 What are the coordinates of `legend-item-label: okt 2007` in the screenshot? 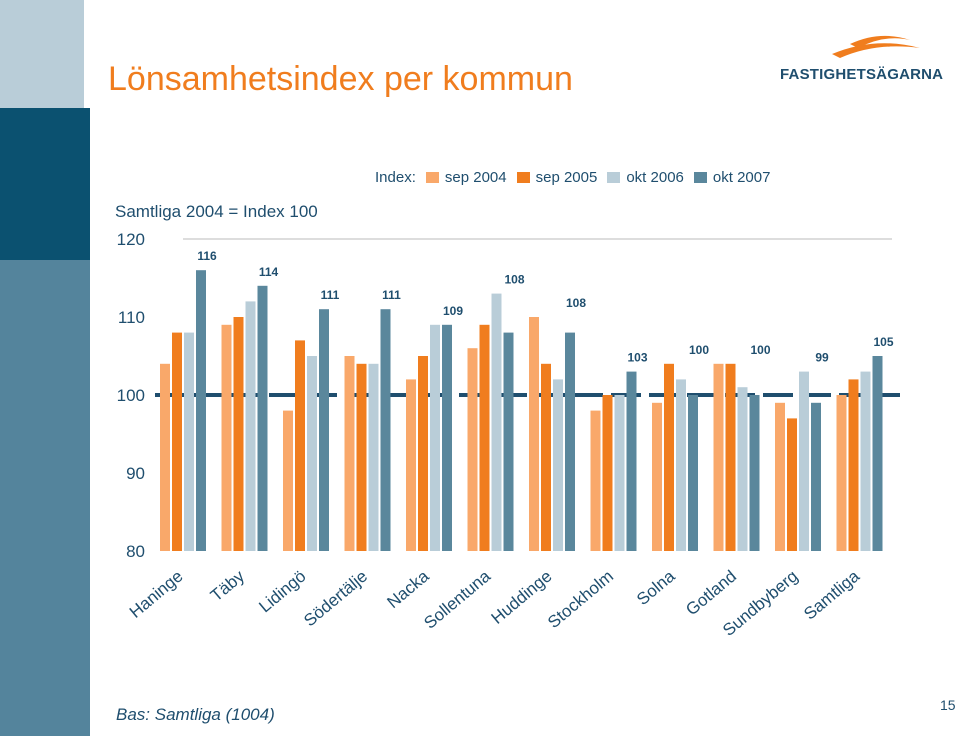 It's located at (741, 177).